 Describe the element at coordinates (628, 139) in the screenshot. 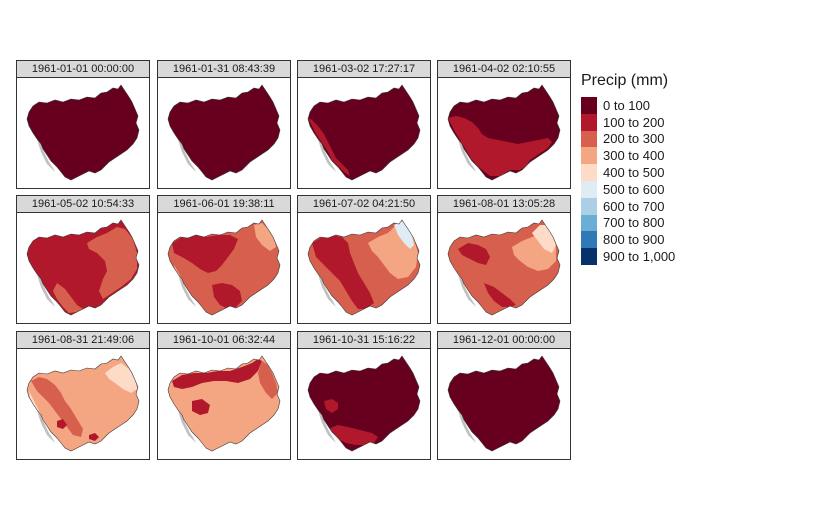

I see `legend-item: 200 to 300` at that location.